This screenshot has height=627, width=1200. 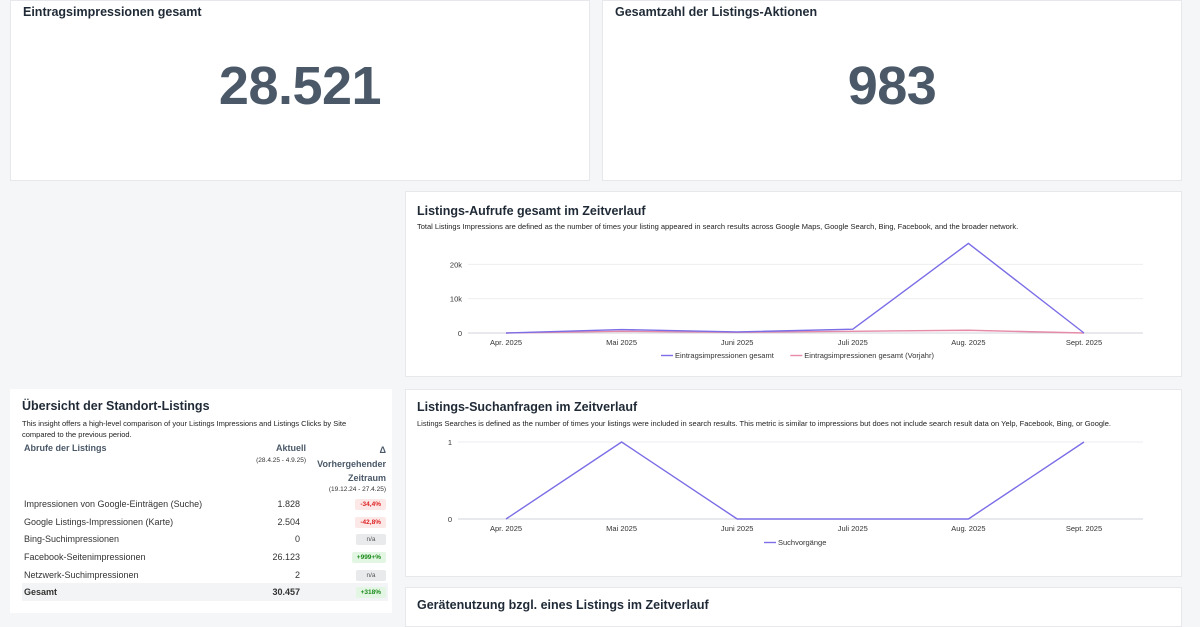 What do you see at coordinates (205, 575) in the screenshot?
I see `table-row: Netzwerk-Suchimpressionen 2 n/a` at bounding box center [205, 575].